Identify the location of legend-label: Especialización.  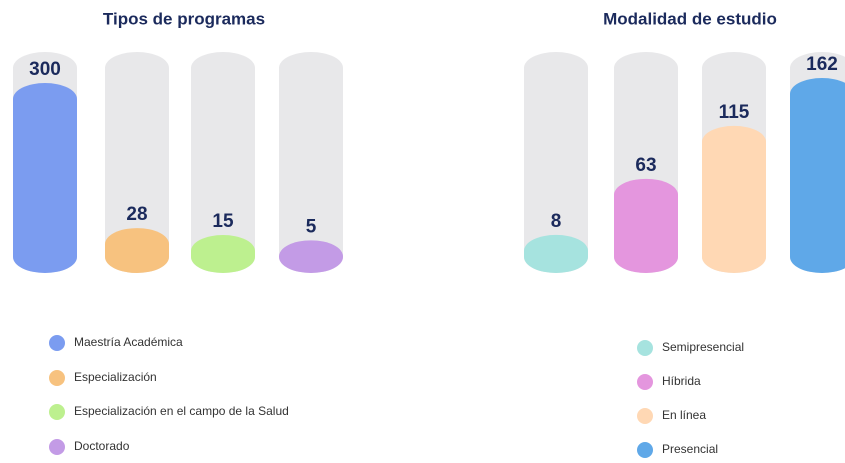
(115, 377).